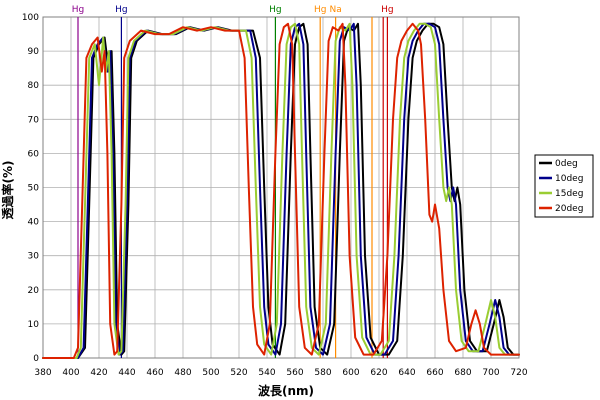 The height and width of the screenshot is (400, 600). What do you see at coordinates (36, 359) in the screenshot?
I see `y-tick-label-0: 0` at bounding box center [36, 359].